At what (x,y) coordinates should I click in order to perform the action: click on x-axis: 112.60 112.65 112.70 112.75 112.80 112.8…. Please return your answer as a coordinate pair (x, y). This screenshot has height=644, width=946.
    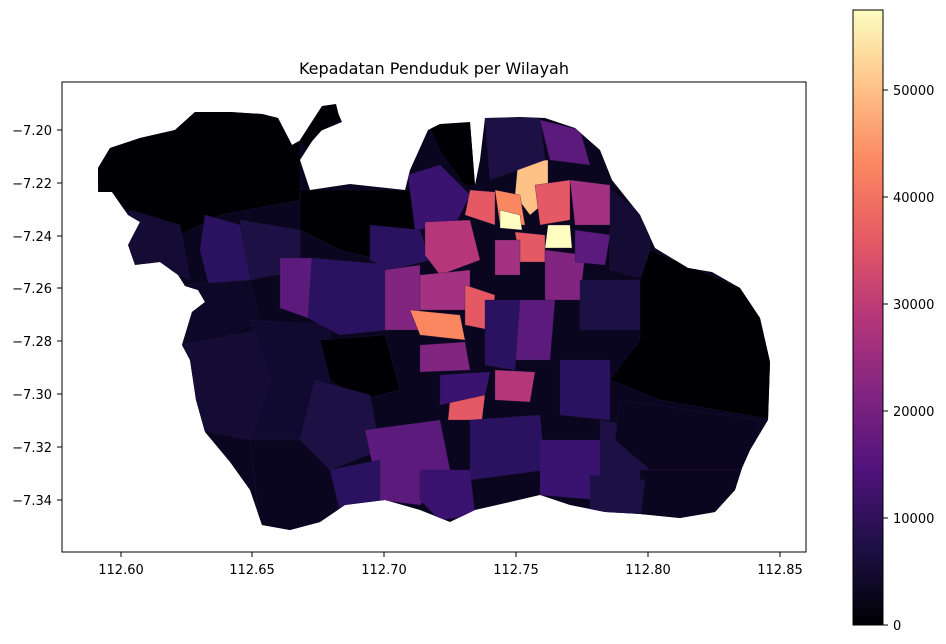
    Looking at the image, I should click on (450, 565).